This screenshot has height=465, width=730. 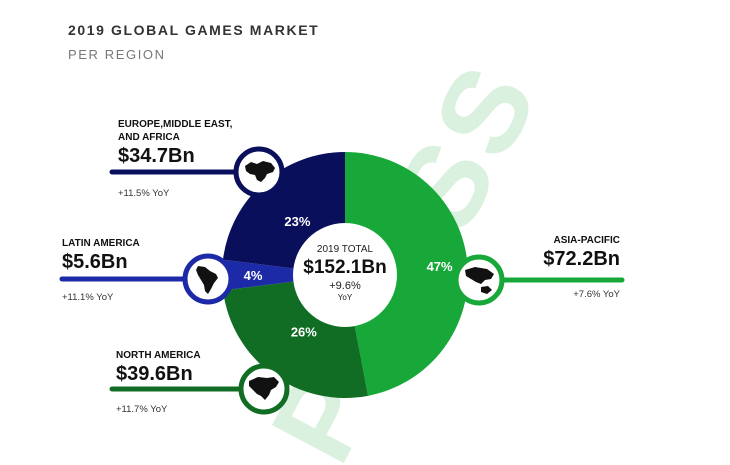 I want to click on total-growth: +9.6%, so click(x=345, y=286).